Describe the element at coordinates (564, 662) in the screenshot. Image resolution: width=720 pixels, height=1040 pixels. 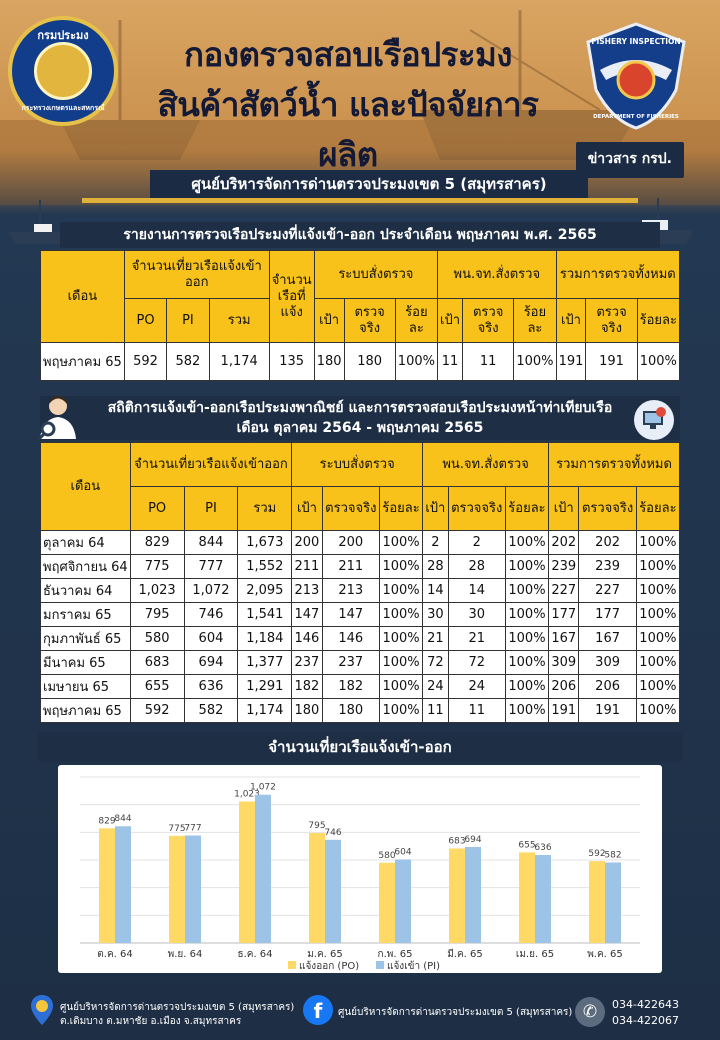
I see `cell-total-target: 309` at that location.